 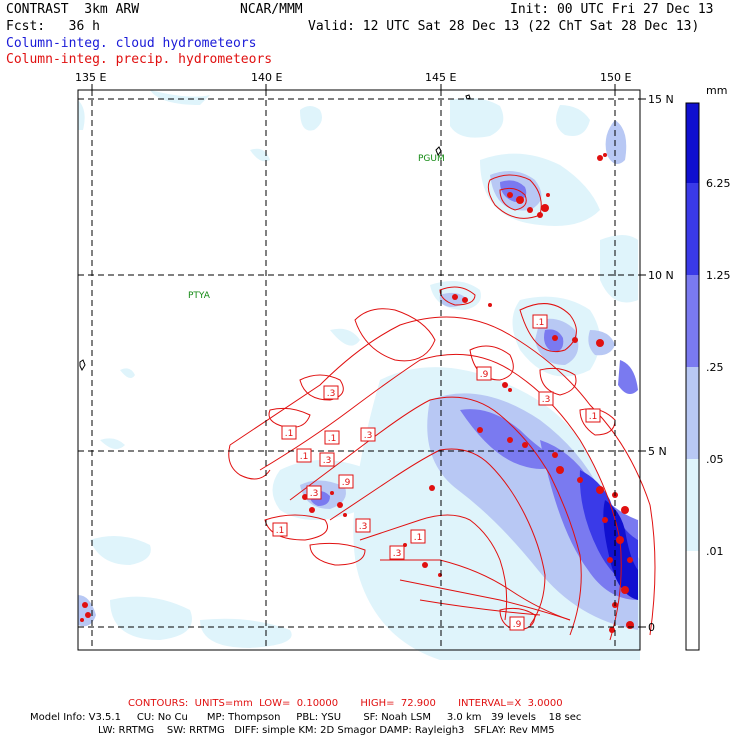 I want to click on init-time: Init: 00 UTC Fri 27 Dec 13, so click(x=612, y=9).